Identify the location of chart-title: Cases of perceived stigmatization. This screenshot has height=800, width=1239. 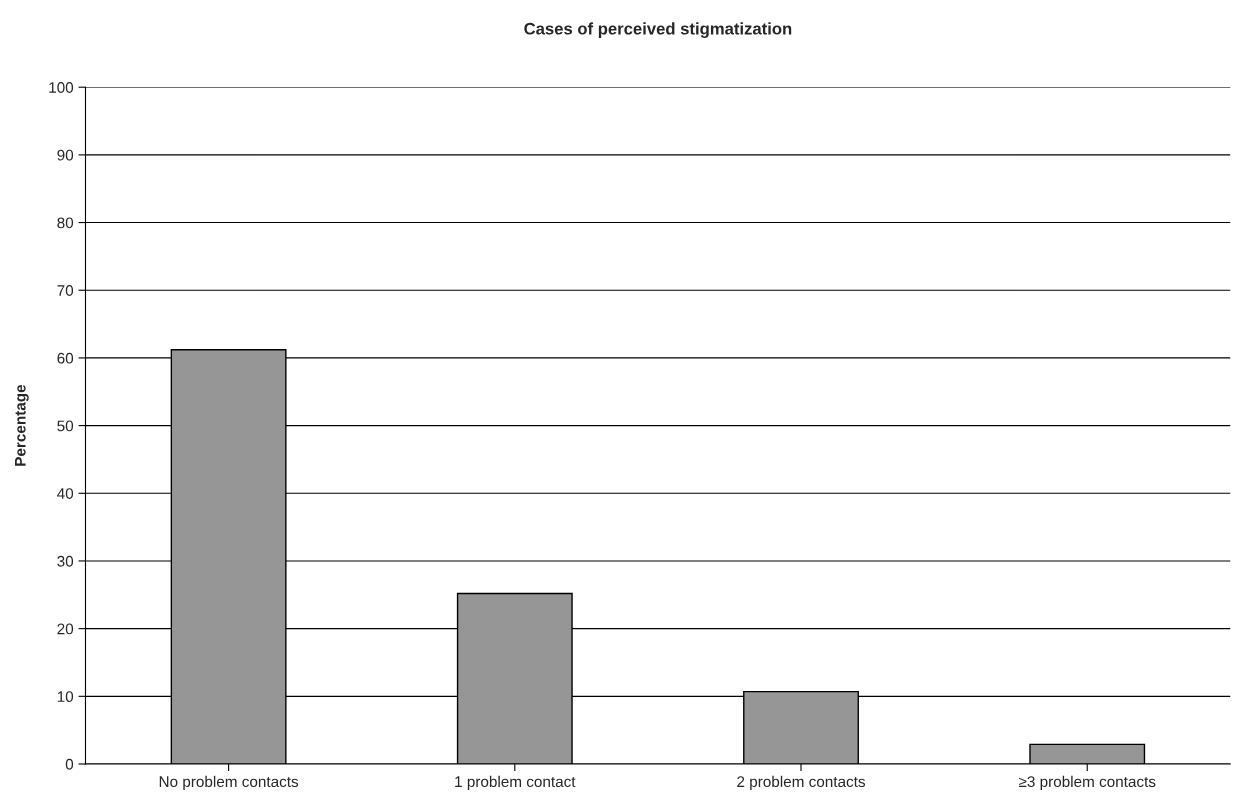
(658, 30).